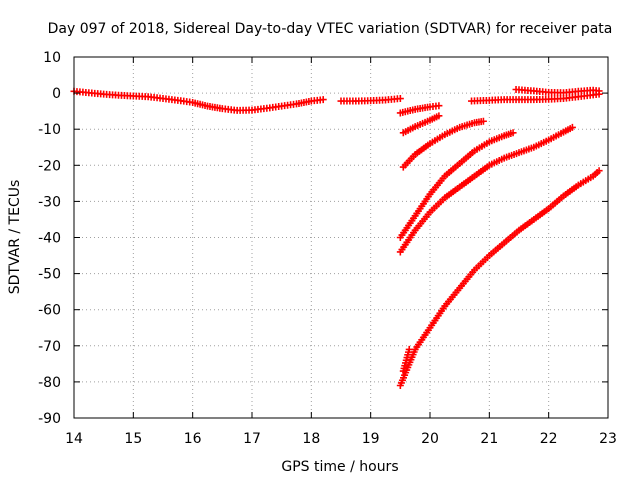 This screenshot has width=640, height=480. Describe the element at coordinates (339, 467) in the screenshot. I see `x-axis-label: GPS time / hours` at that location.